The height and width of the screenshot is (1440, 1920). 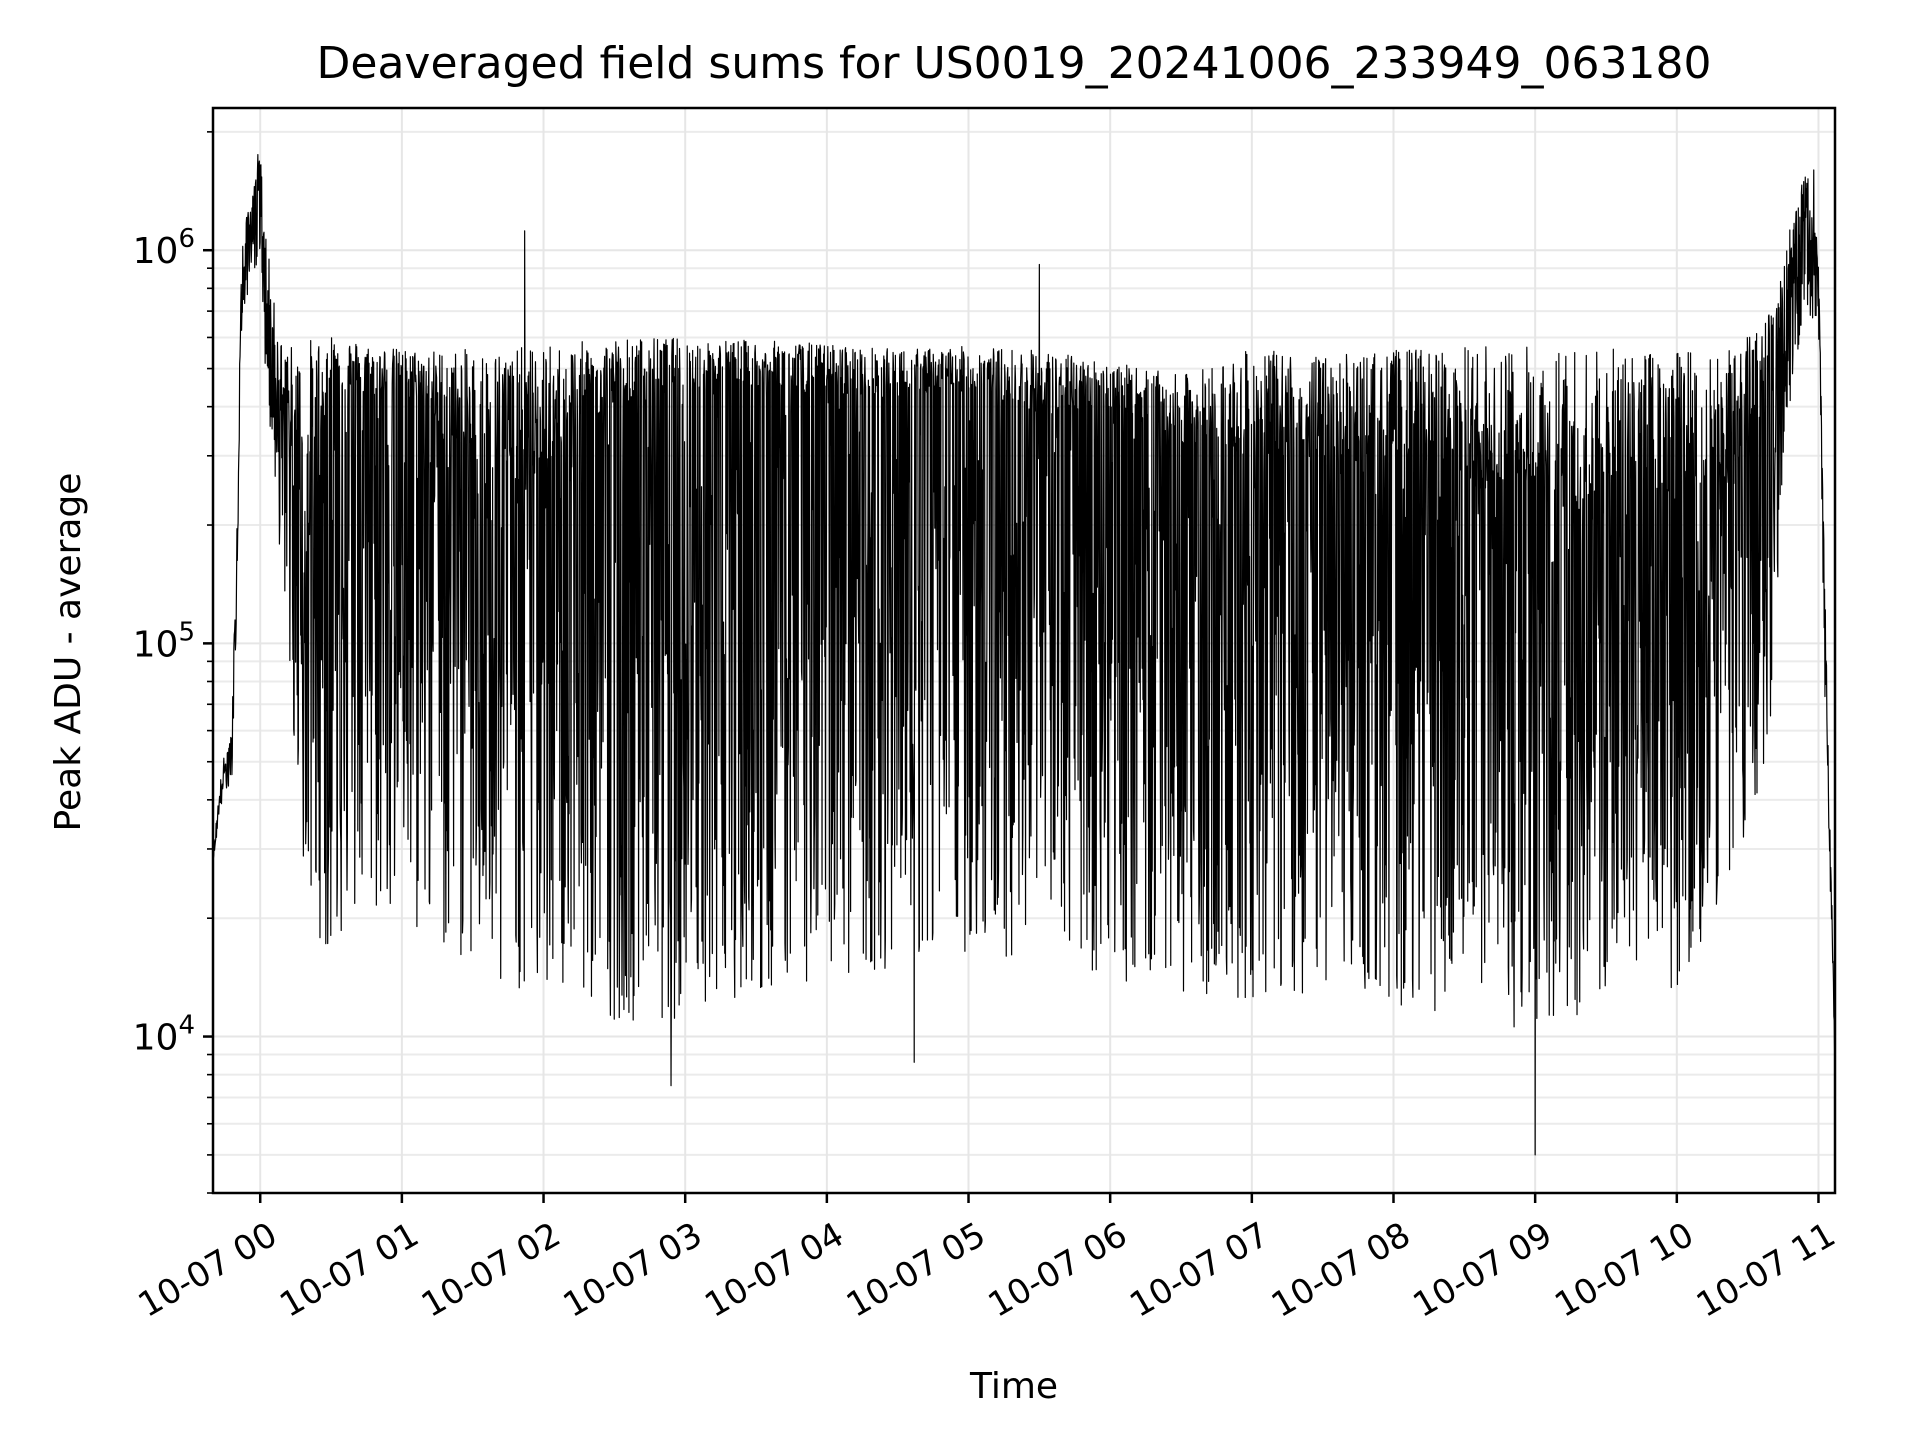 I want to click on y-tick-label: 10⁴, so click(x=164, y=1035).